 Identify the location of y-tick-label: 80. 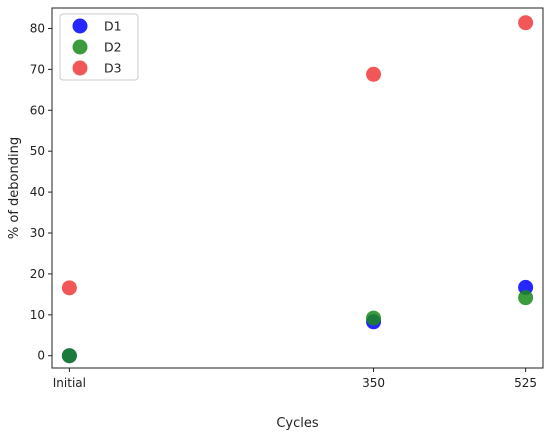
(37, 28).